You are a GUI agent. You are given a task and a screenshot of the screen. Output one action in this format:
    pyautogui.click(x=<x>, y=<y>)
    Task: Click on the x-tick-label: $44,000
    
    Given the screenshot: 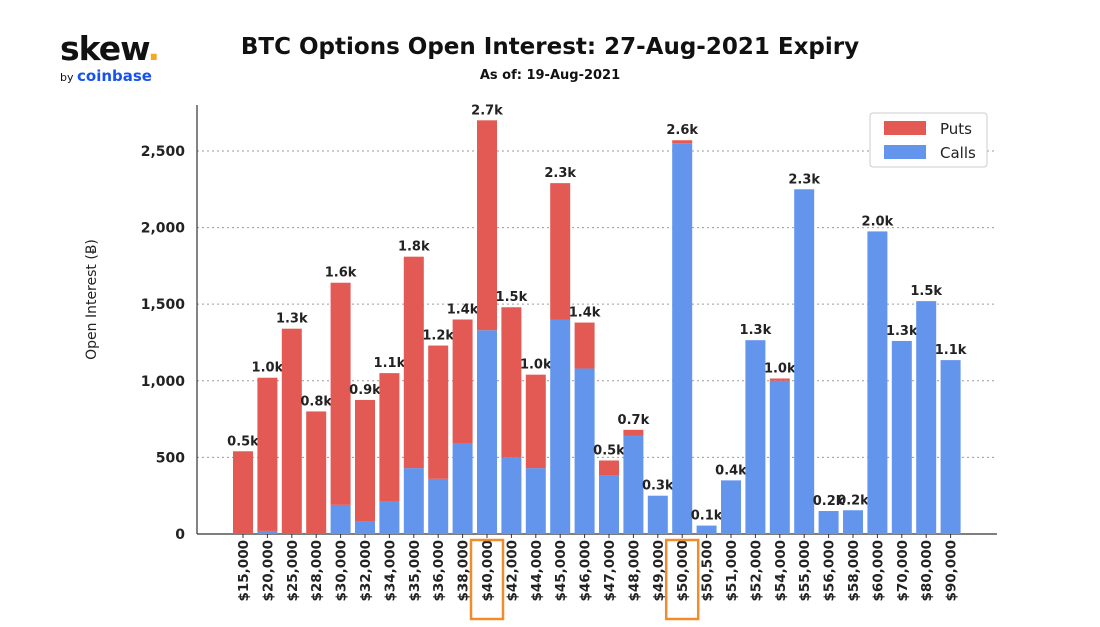 What is the action you would take?
    pyautogui.click(x=537, y=571)
    